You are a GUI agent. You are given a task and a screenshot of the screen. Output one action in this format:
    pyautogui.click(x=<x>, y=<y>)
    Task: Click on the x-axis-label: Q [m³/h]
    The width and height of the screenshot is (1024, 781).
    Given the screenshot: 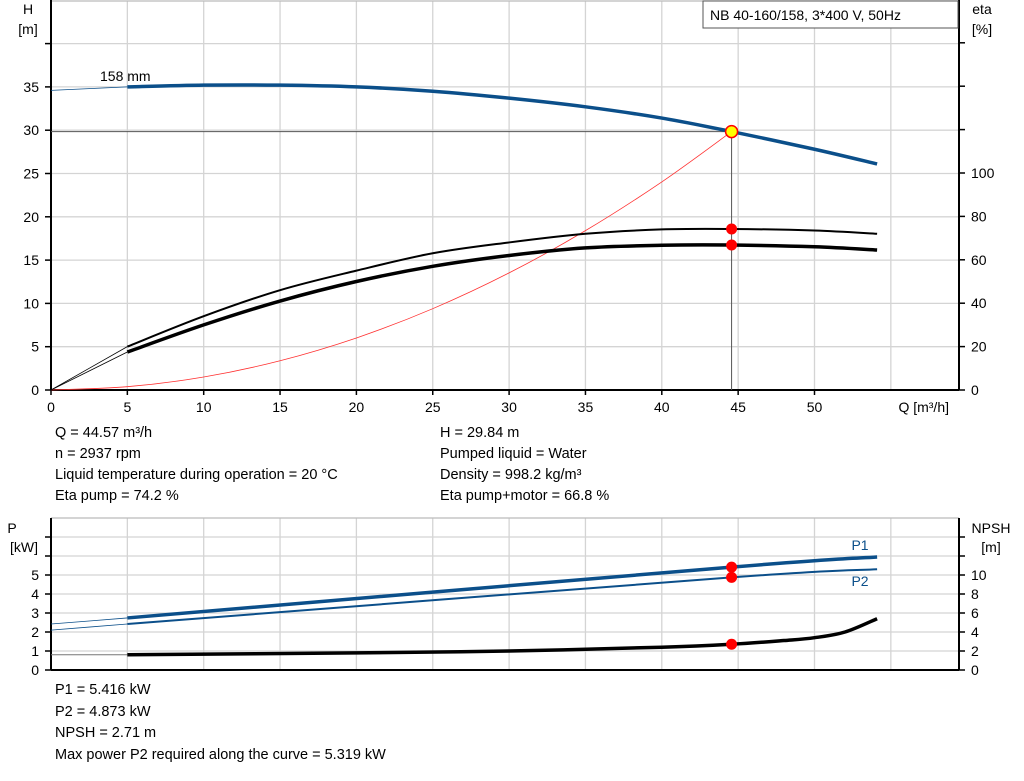 What is the action you would take?
    pyautogui.click(x=923, y=407)
    